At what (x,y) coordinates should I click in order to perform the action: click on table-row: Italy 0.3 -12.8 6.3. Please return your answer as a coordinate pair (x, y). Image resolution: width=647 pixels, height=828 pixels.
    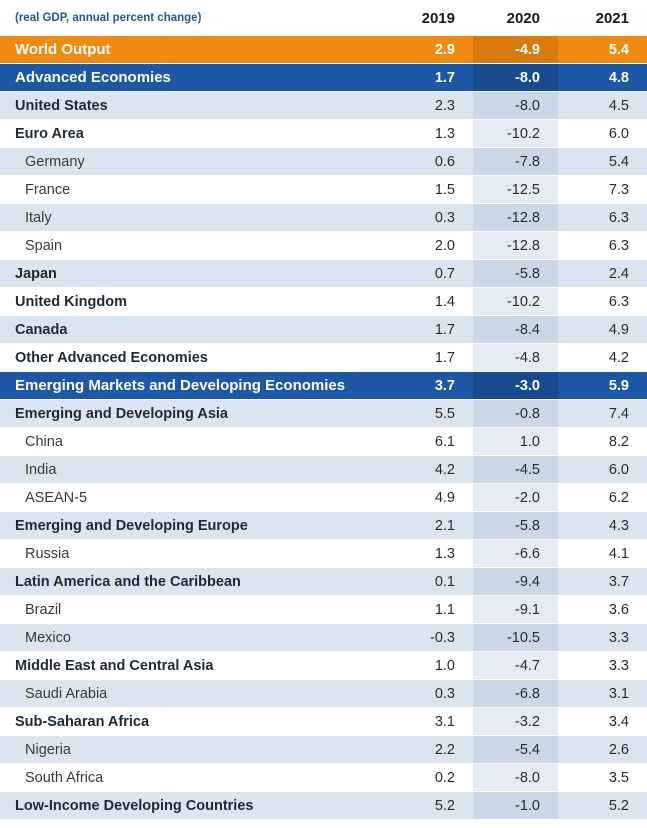
    Looking at the image, I should click on (323, 218).